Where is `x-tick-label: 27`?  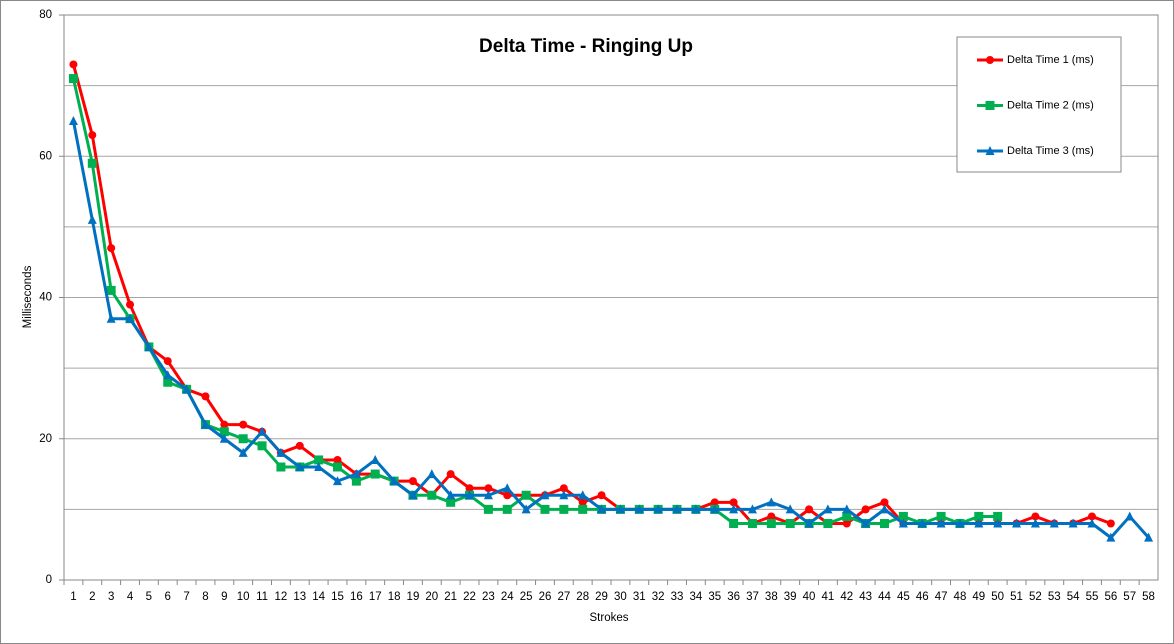
x-tick-label: 27 is located at coordinates (563, 597).